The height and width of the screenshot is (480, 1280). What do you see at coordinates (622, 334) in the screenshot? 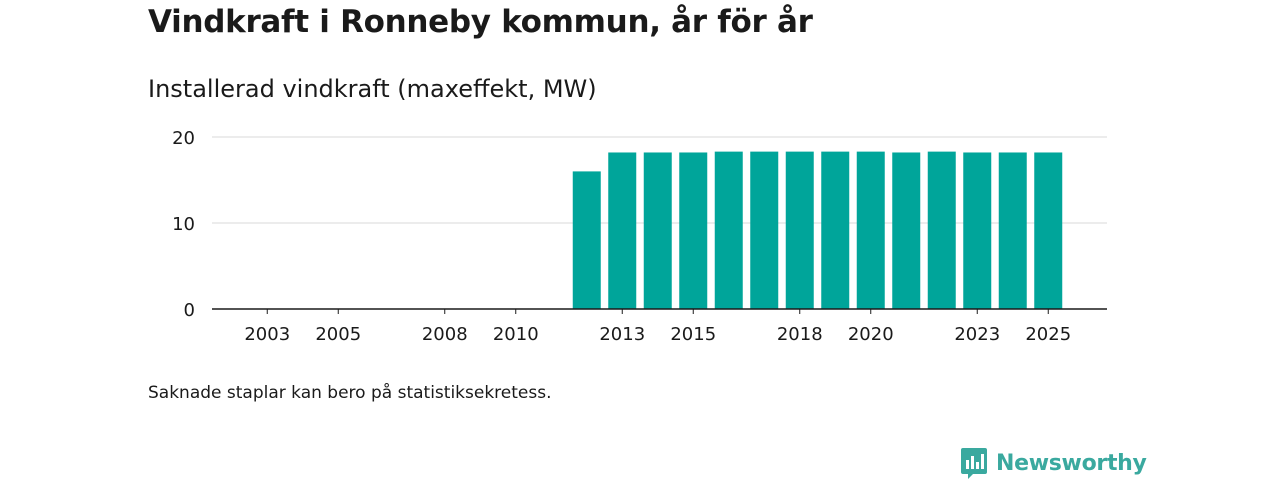
I see `x-tick-label: 2013` at bounding box center [622, 334].